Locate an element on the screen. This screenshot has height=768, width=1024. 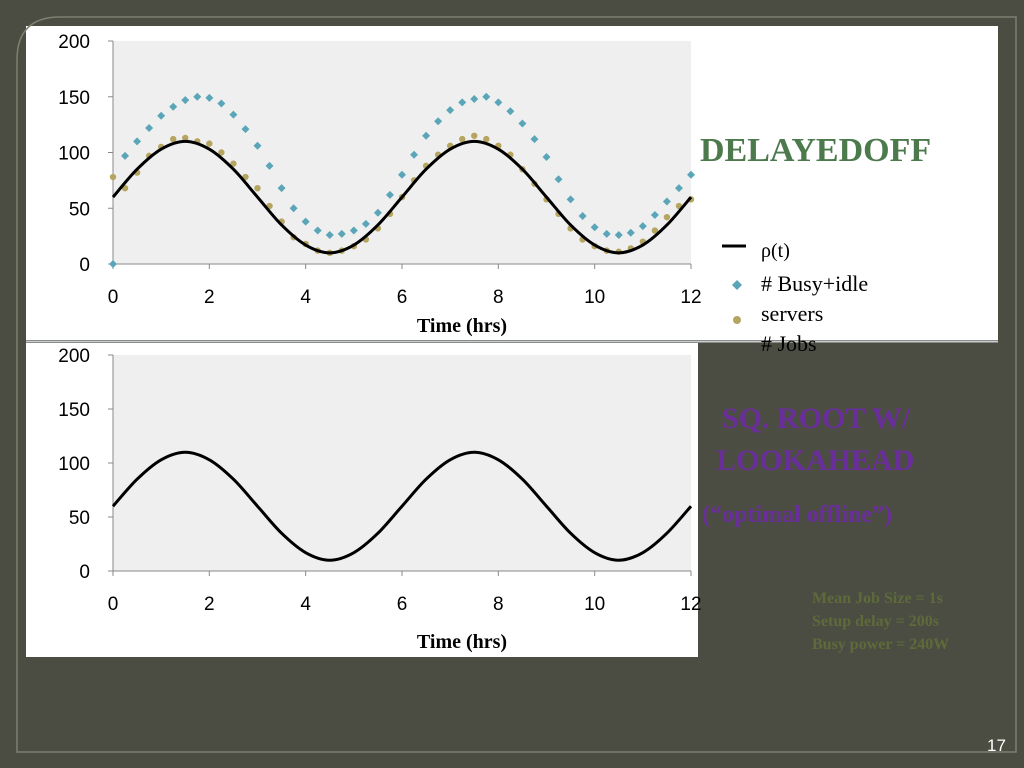
legend-line-swatch is located at coordinates (734, 246).